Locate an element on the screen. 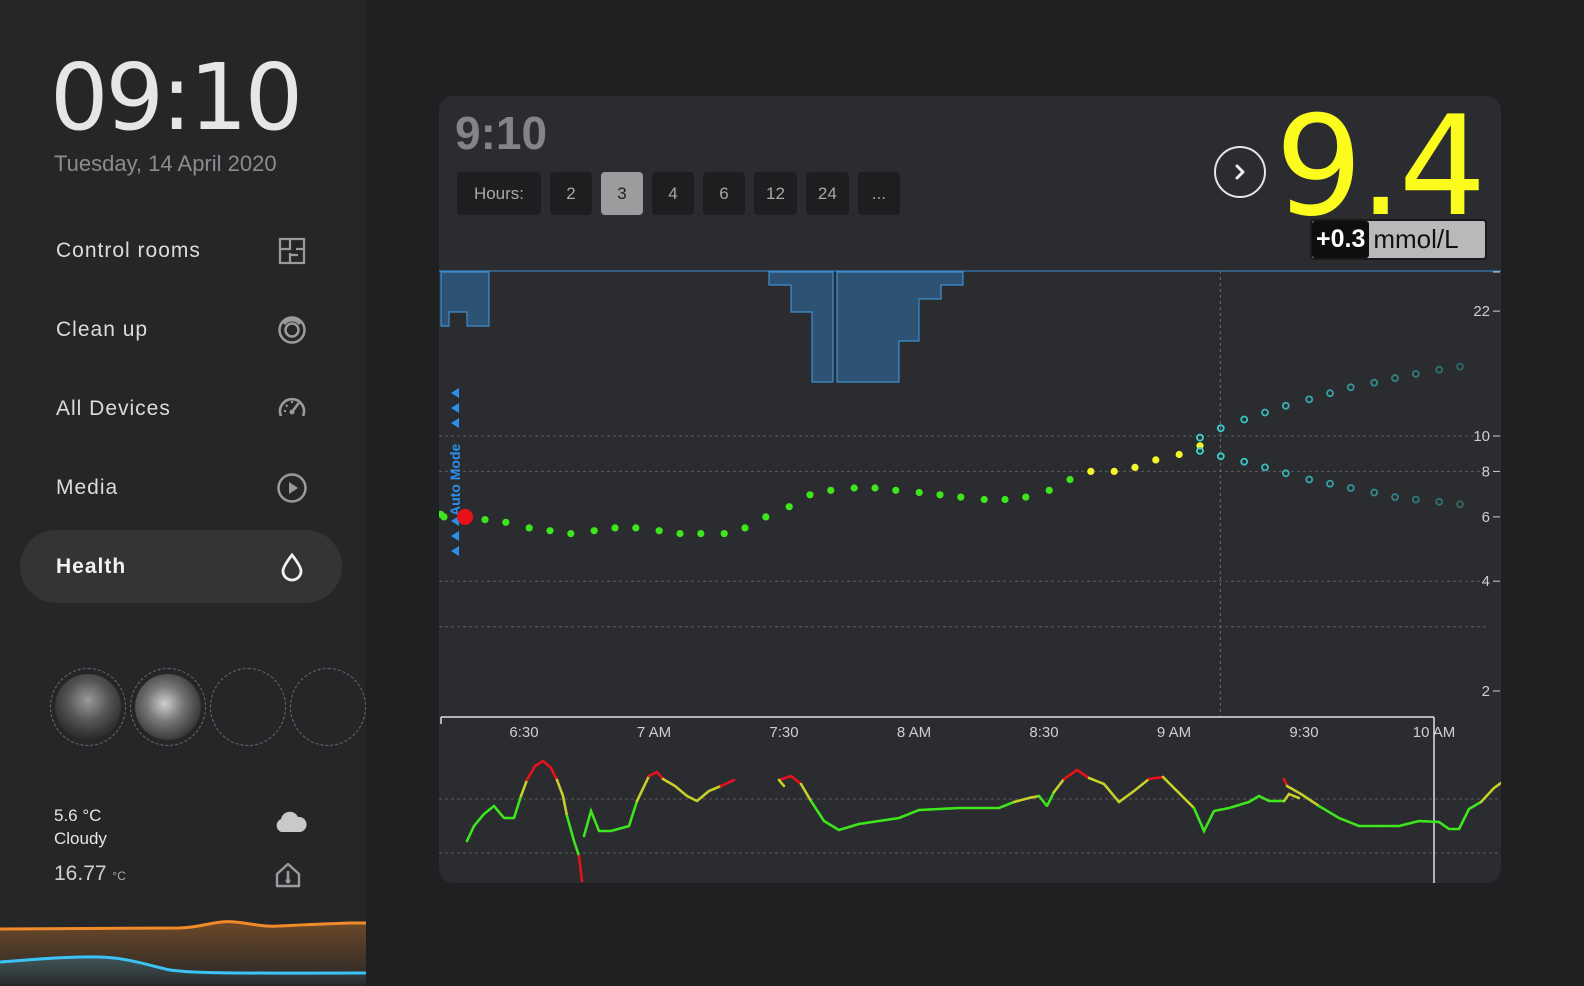 This screenshot has width=1584, height=986. drop-icon is located at coordinates (292, 567).